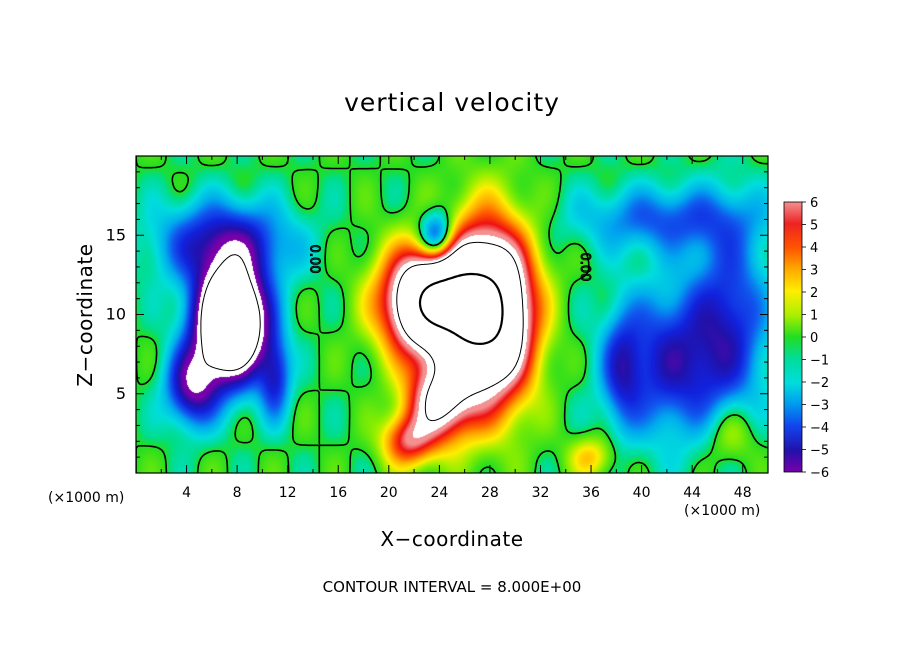 This screenshot has width=904, height=654. What do you see at coordinates (186, 493) in the screenshot?
I see `x-tick-label: 4` at bounding box center [186, 493].